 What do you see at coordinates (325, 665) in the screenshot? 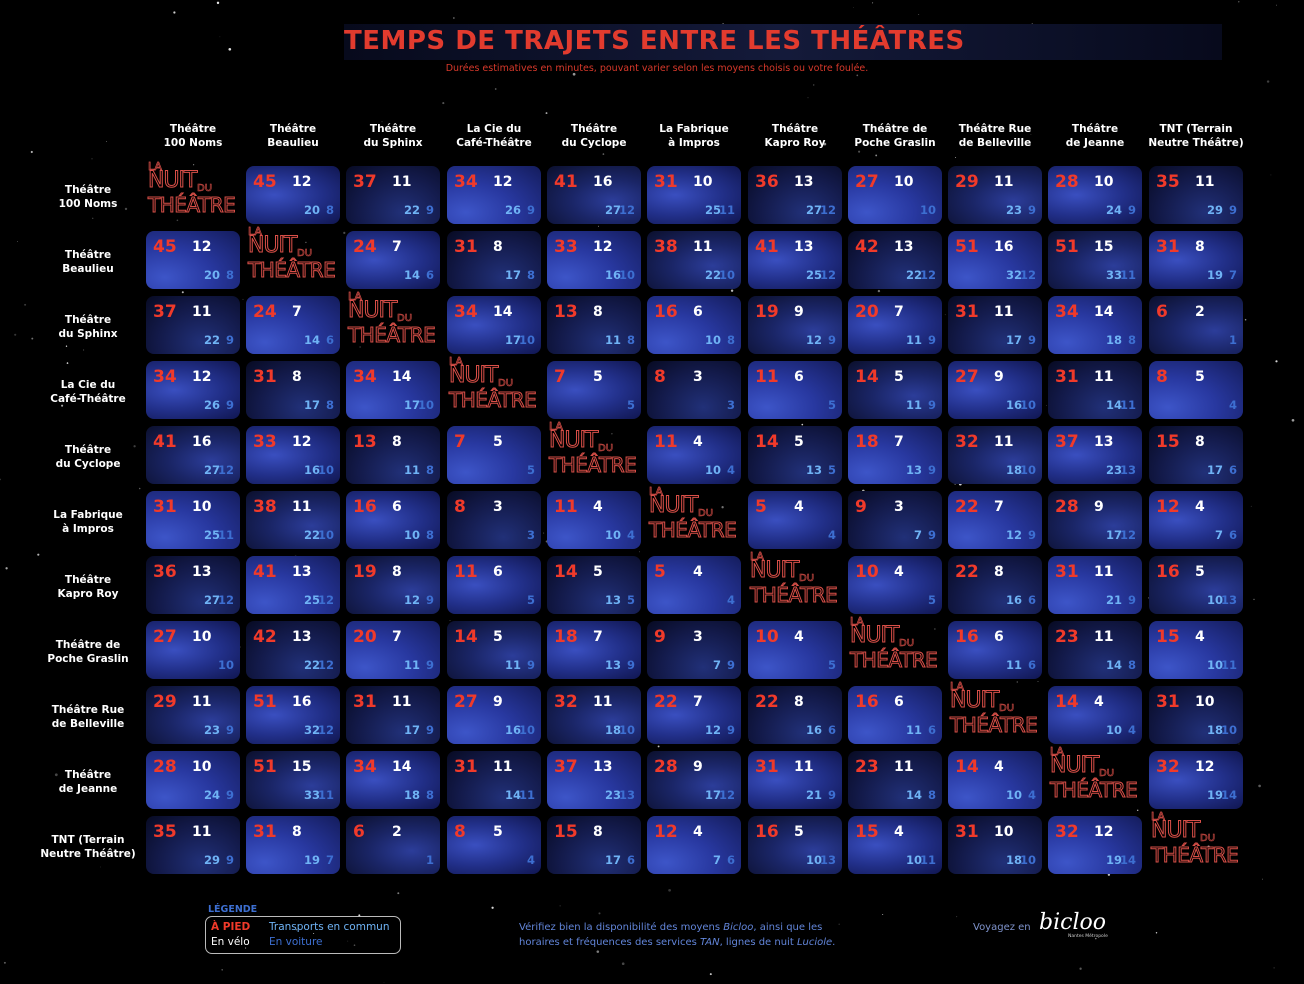
I see `car-minutes: 12` at bounding box center [325, 665].